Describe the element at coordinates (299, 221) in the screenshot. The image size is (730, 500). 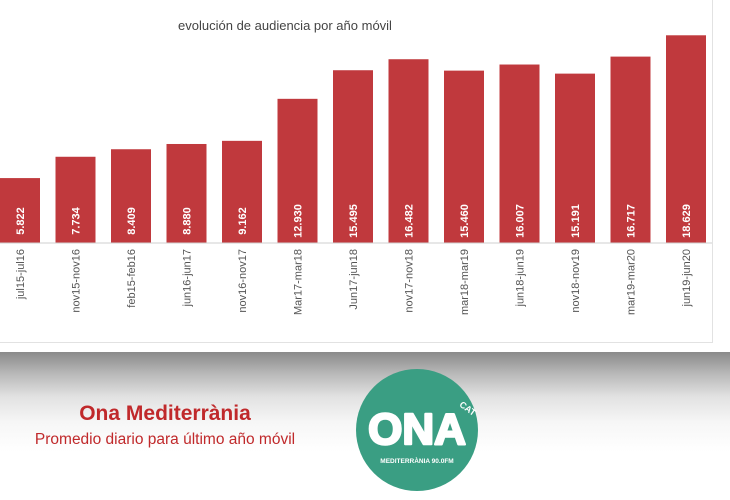
I see `bar-value-label: 12.930` at that location.